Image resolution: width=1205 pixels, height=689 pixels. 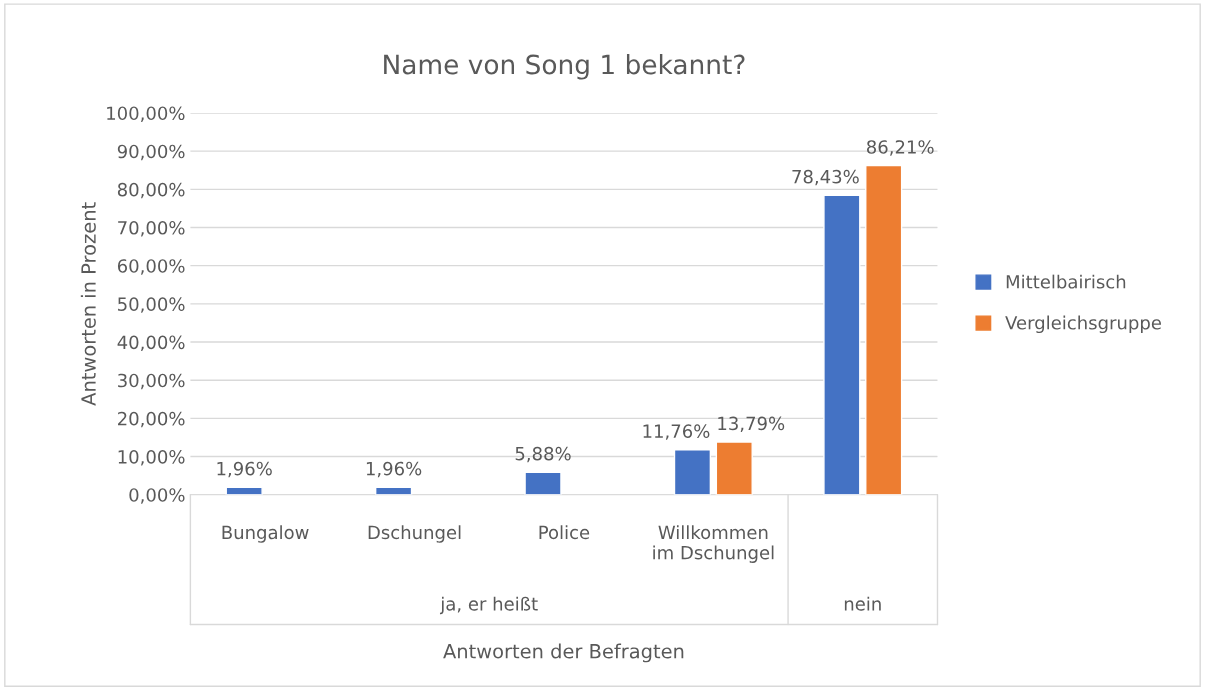 What do you see at coordinates (900, 148) in the screenshot?
I see `data-label: 86,21%` at bounding box center [900, 148].